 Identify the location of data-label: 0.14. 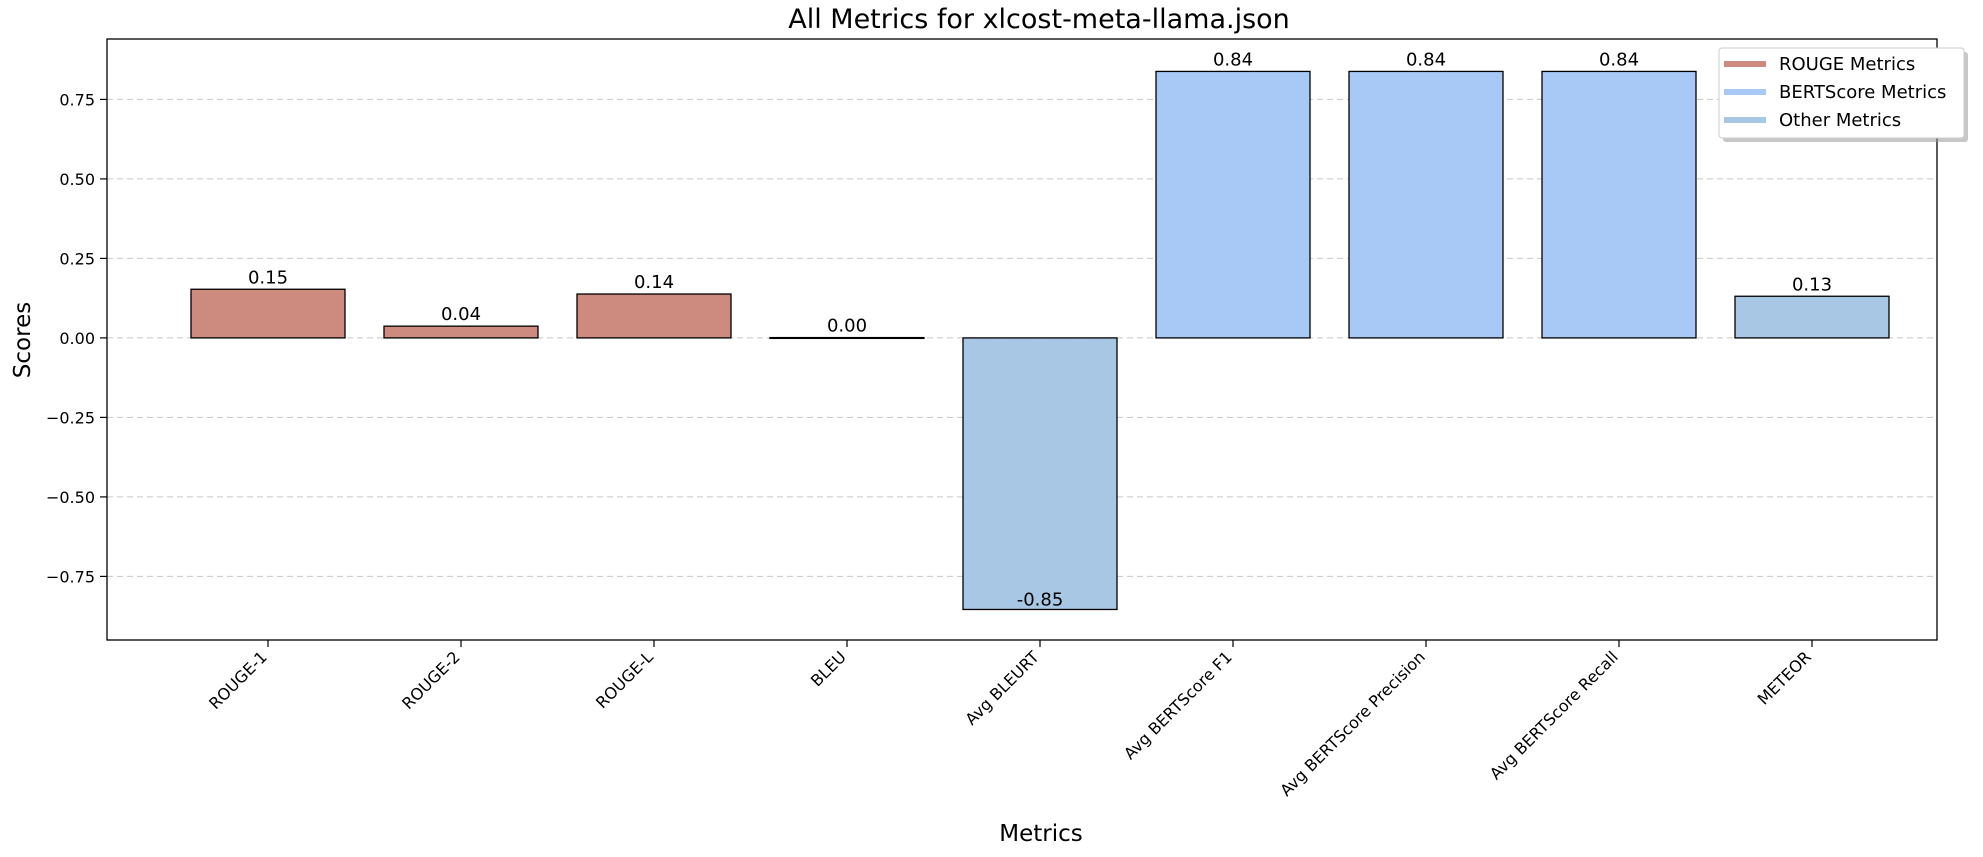
(654, 282).